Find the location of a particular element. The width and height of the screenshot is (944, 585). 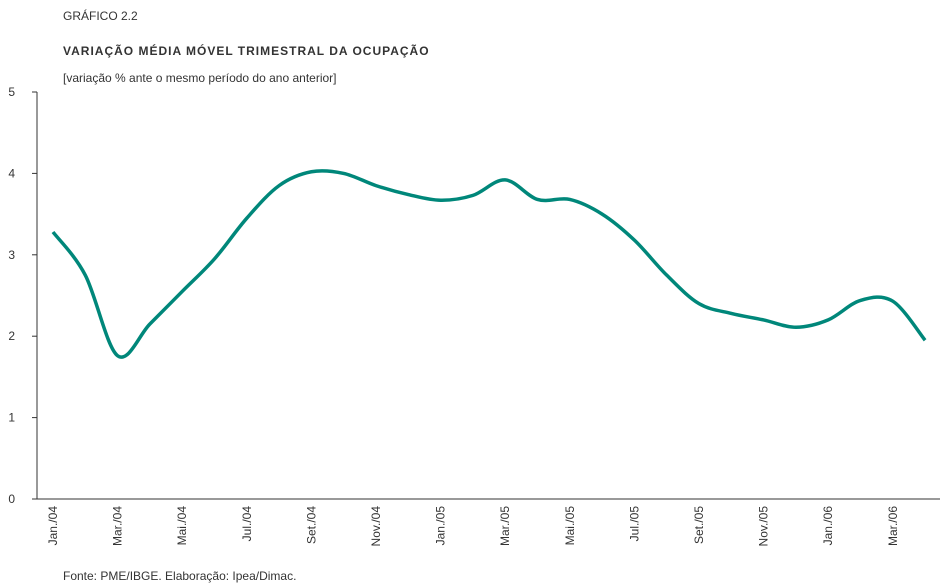

x-tick-label: Mar./05 is located at coordinates (505, 526).